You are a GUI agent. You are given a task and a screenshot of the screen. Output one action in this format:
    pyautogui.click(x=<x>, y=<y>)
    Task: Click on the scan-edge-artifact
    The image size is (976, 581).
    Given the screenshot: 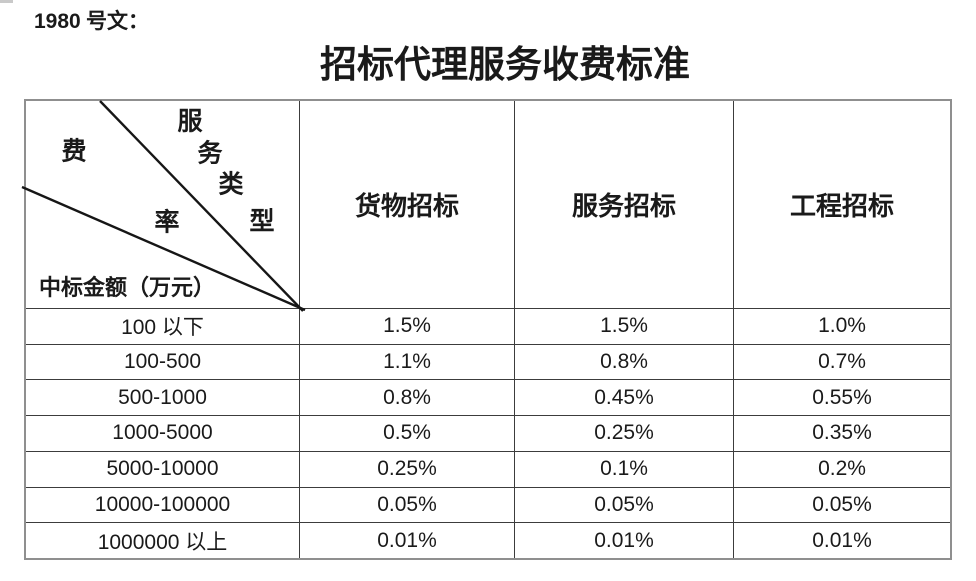 What is the action you would take?
    pyautogui.click(x=6, y=1)
    